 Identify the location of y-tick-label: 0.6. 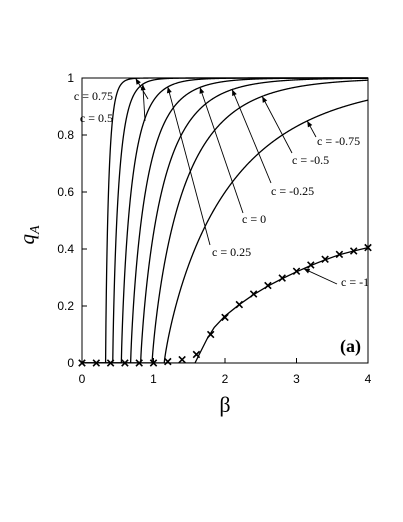
(65, 192).